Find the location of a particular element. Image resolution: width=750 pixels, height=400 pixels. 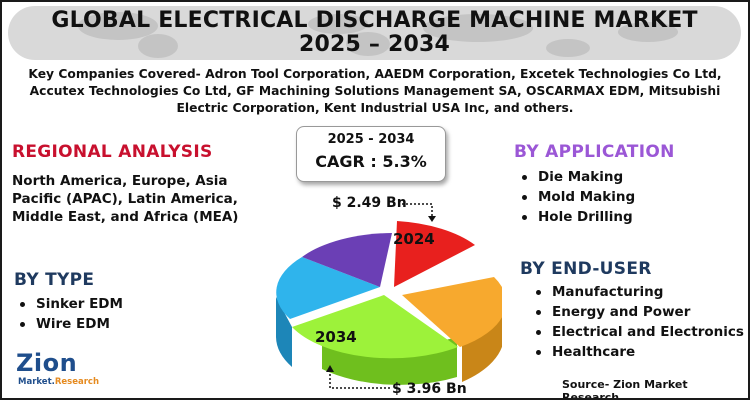

cagr-period: 2025 - 2034 is located at coordinates (371, 139).